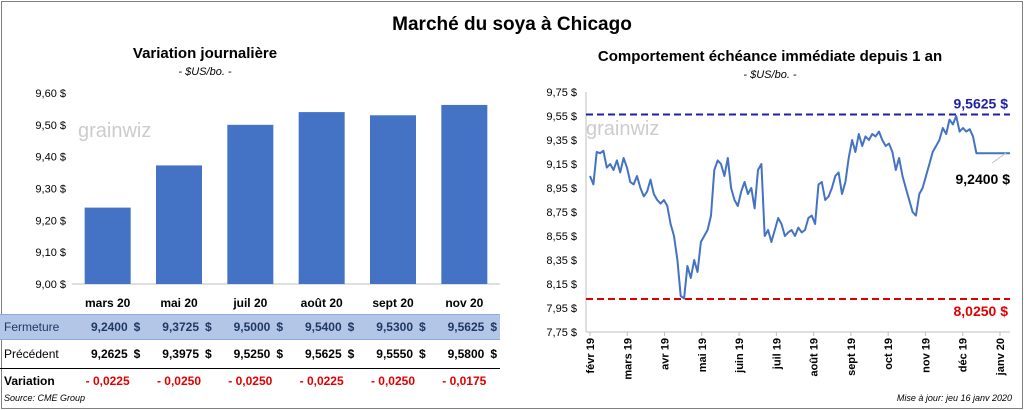  I want to click on table-cell: 9,2625, so click(109, 354).